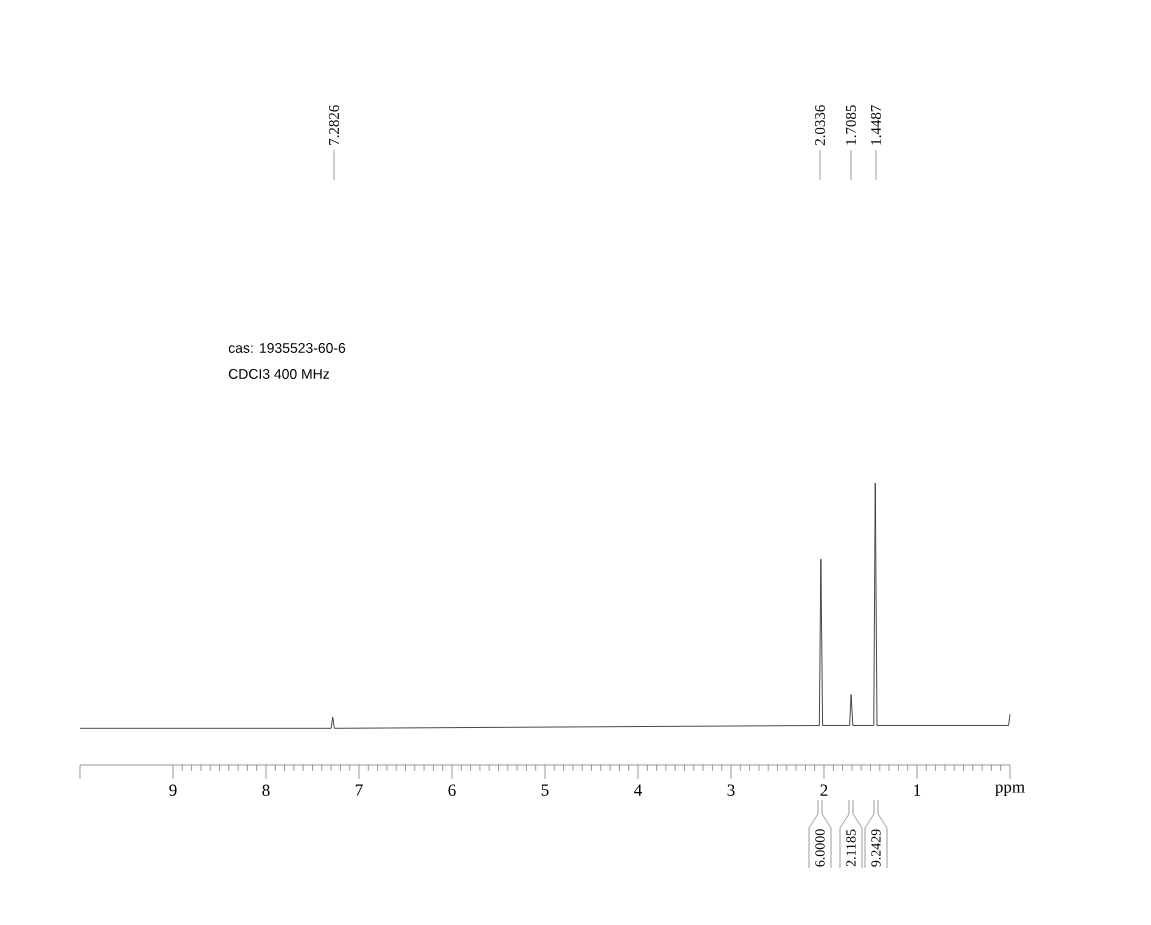 The width and height of the screenshot is (1151, 925). I want to click on x-tick-label: 5, so click(545, 790).